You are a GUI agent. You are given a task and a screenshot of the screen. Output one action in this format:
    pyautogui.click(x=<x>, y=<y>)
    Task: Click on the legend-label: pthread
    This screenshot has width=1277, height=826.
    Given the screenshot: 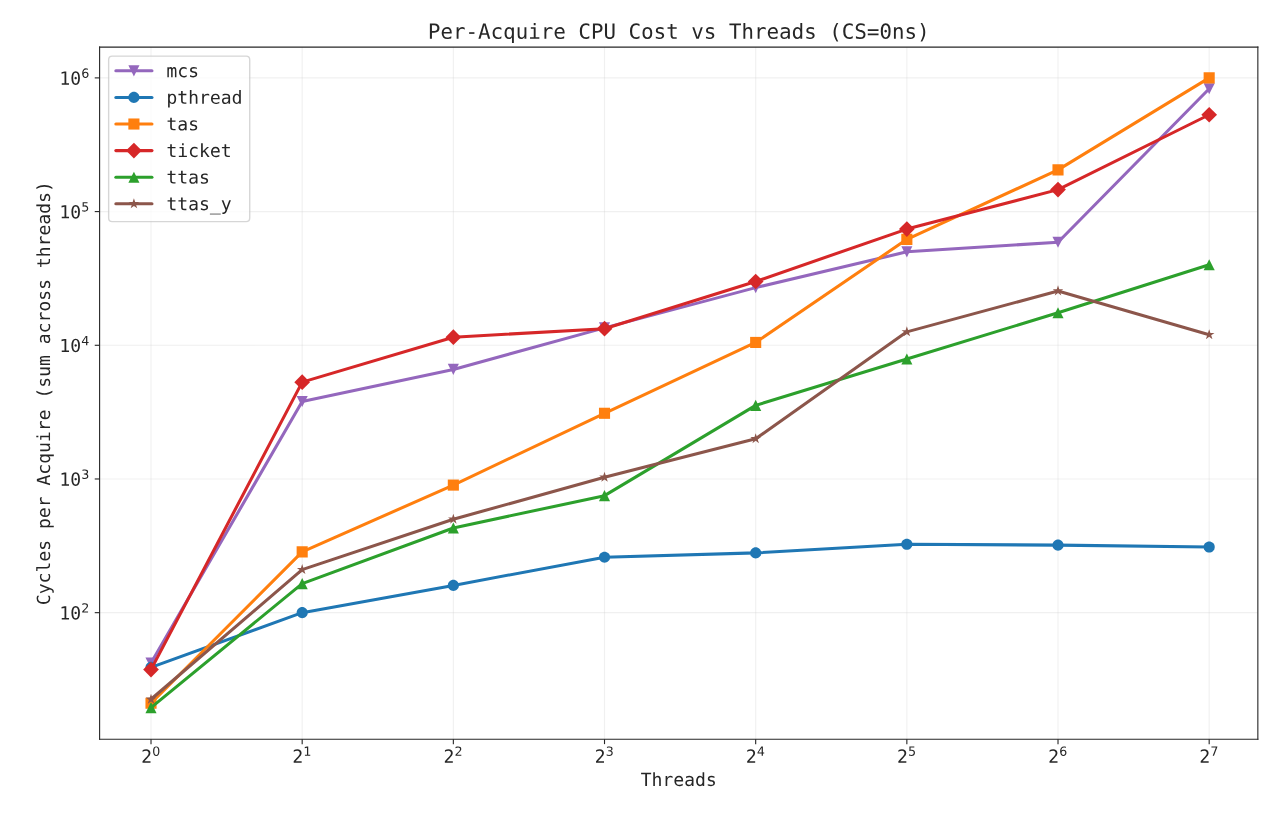 What is the action you would take?
    pyautogui.click(x=204, y=99)
    